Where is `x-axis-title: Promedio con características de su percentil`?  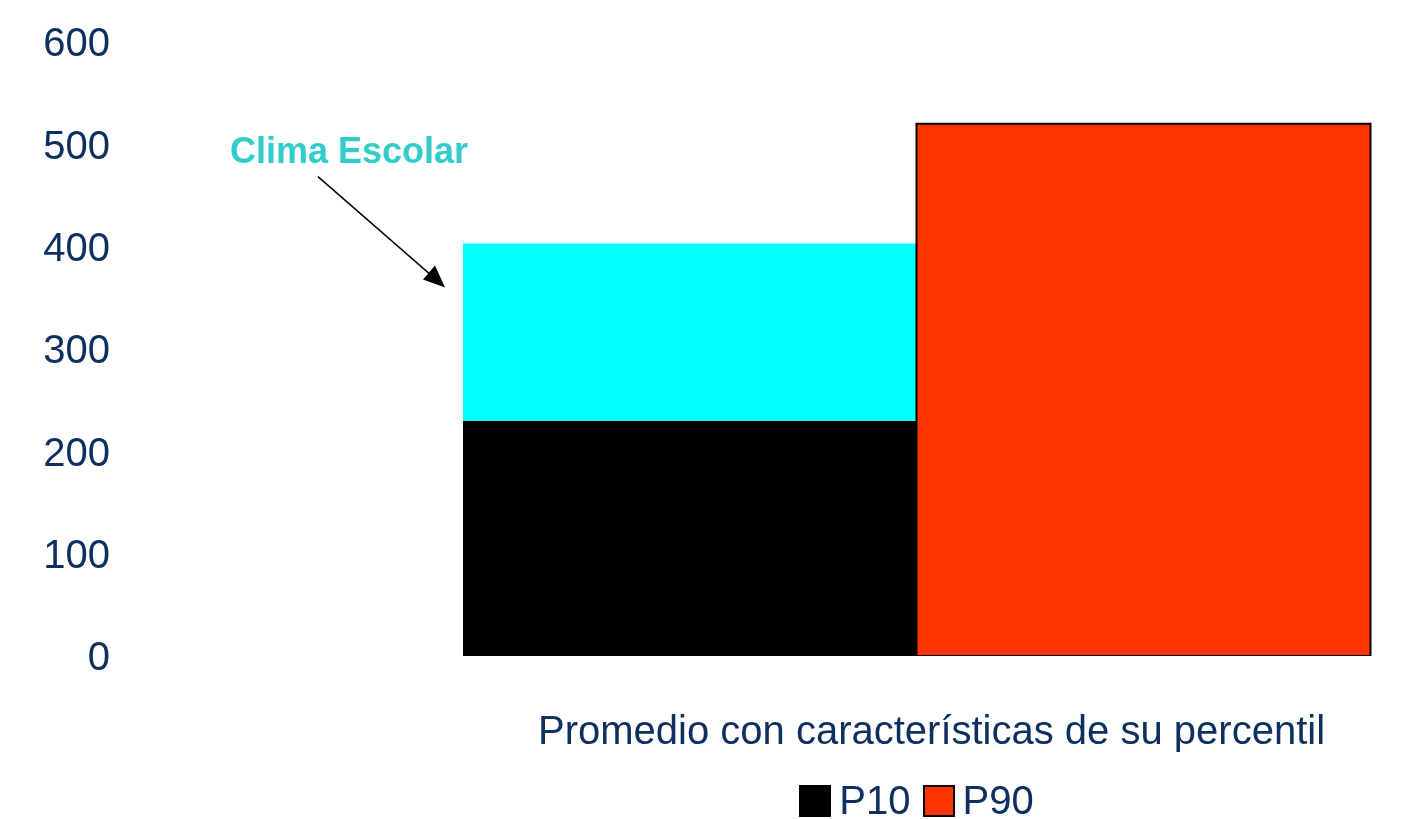 x-axis-title: Promedio con características de su percentil is located at coordinates (931, 730).